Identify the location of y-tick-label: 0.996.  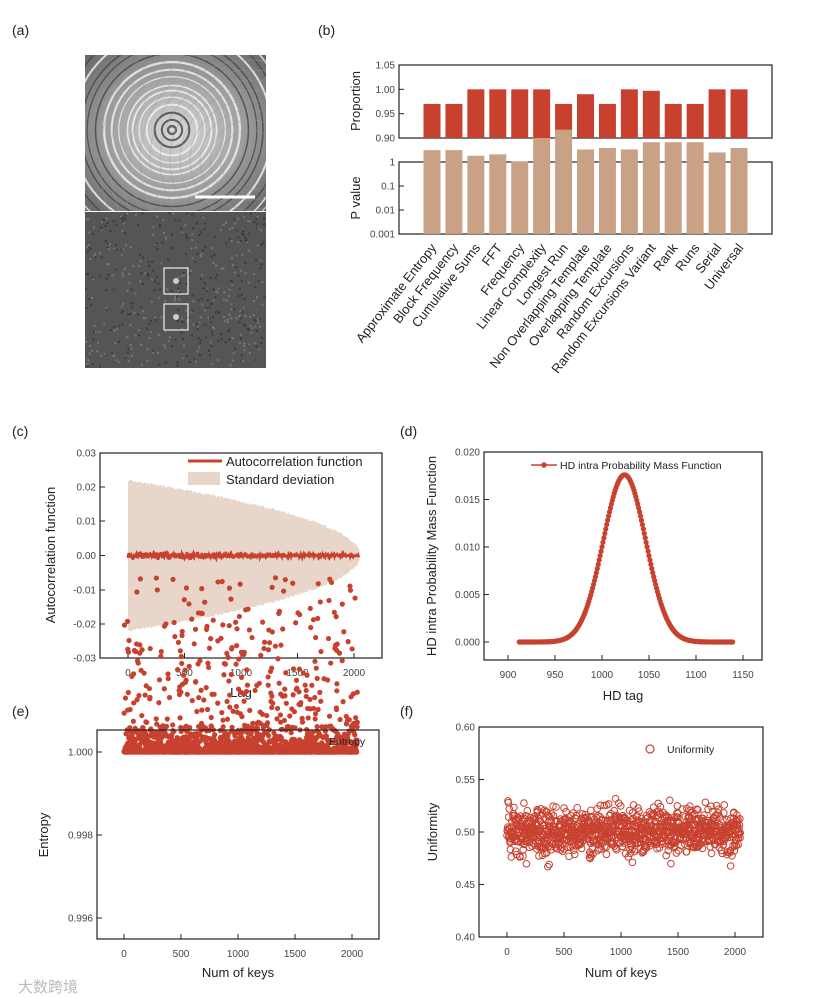
(80, 919).